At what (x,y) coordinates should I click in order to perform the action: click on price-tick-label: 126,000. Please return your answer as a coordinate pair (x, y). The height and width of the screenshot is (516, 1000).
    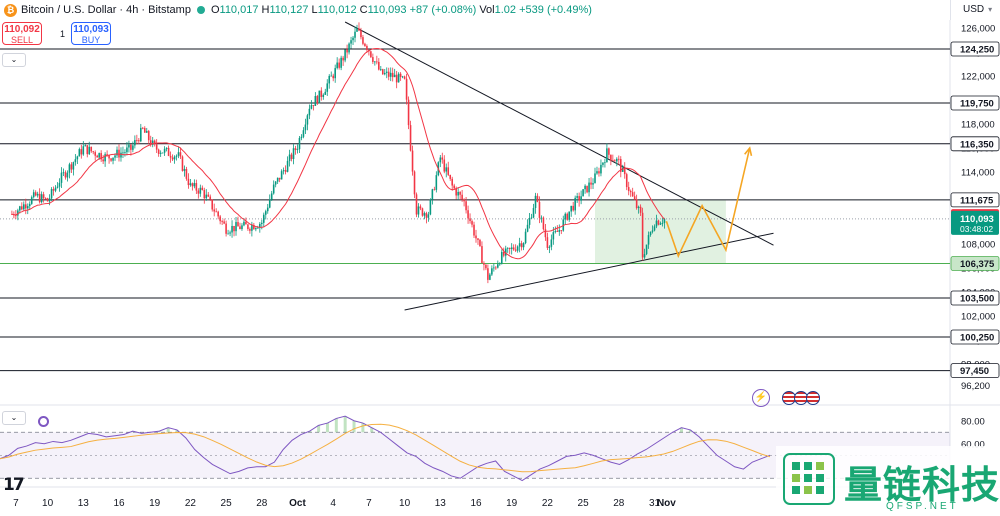
    Looking at the image, I should click on (978, 29).